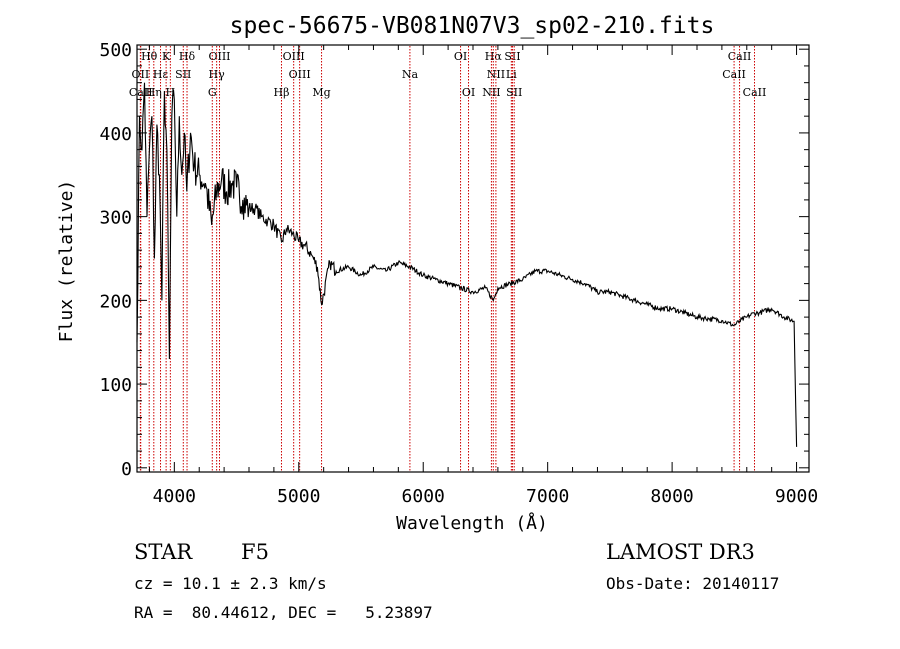 This screenshot has height=649, width=900. I want to click on emission-line-label: H, so click(171, 92).